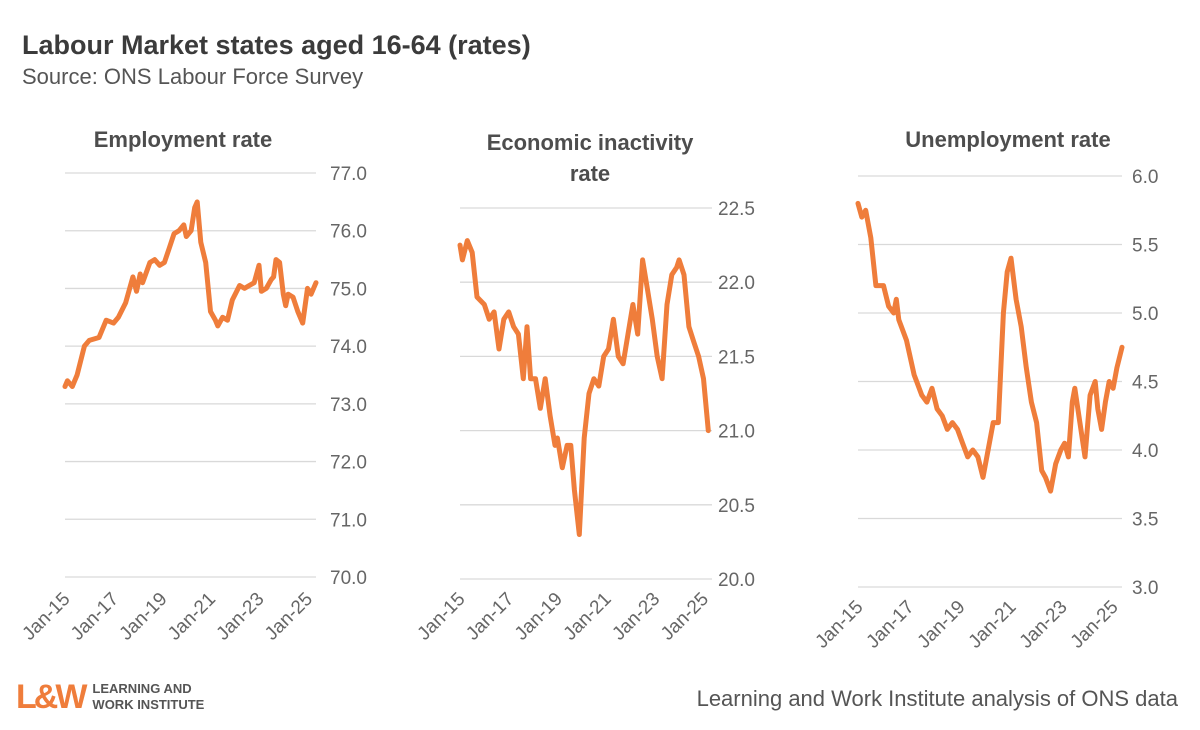 The width and height of the screenshot is (1200, 730). What do you see at coordinates (736, 432) in the screenshot?
I see `y-tick-label: 21.0` at bounding box center [736, 432].